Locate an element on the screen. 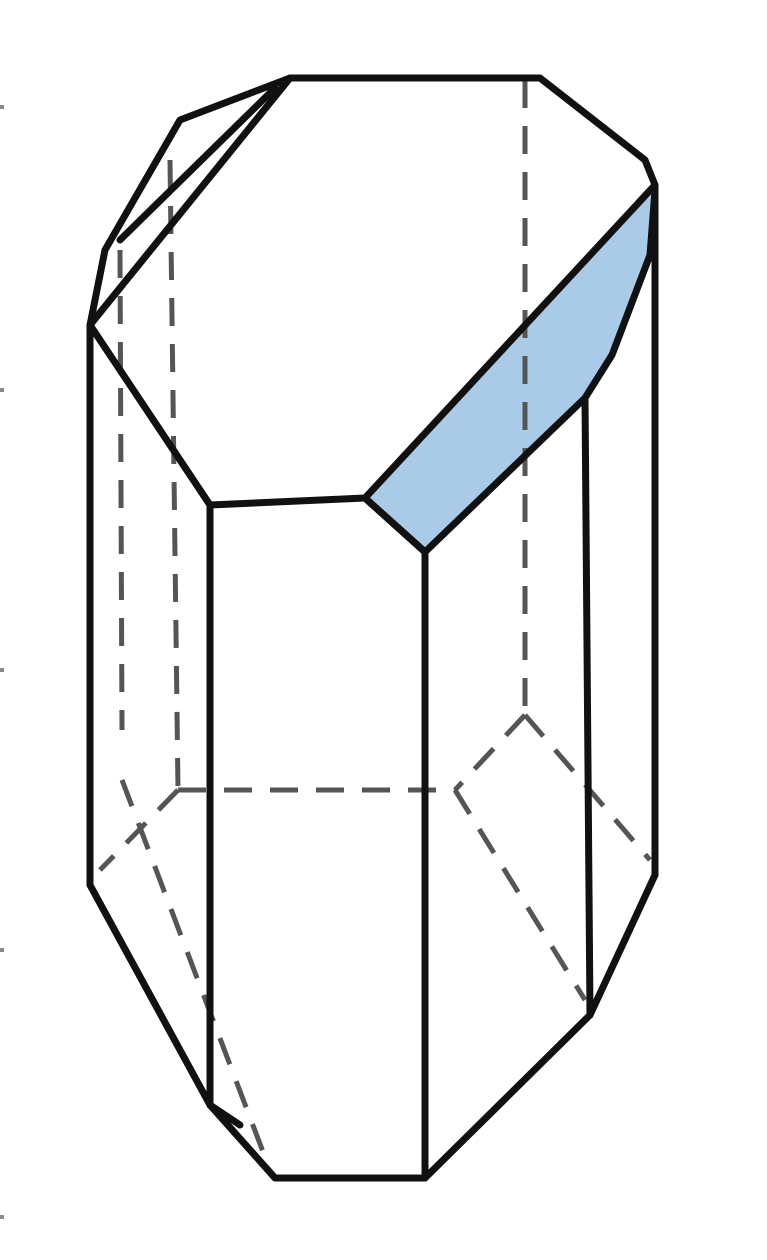 Image resolution: width=767 pixels, height=1260 pixels. highlighted-facet is located at coordinates (510, 371).